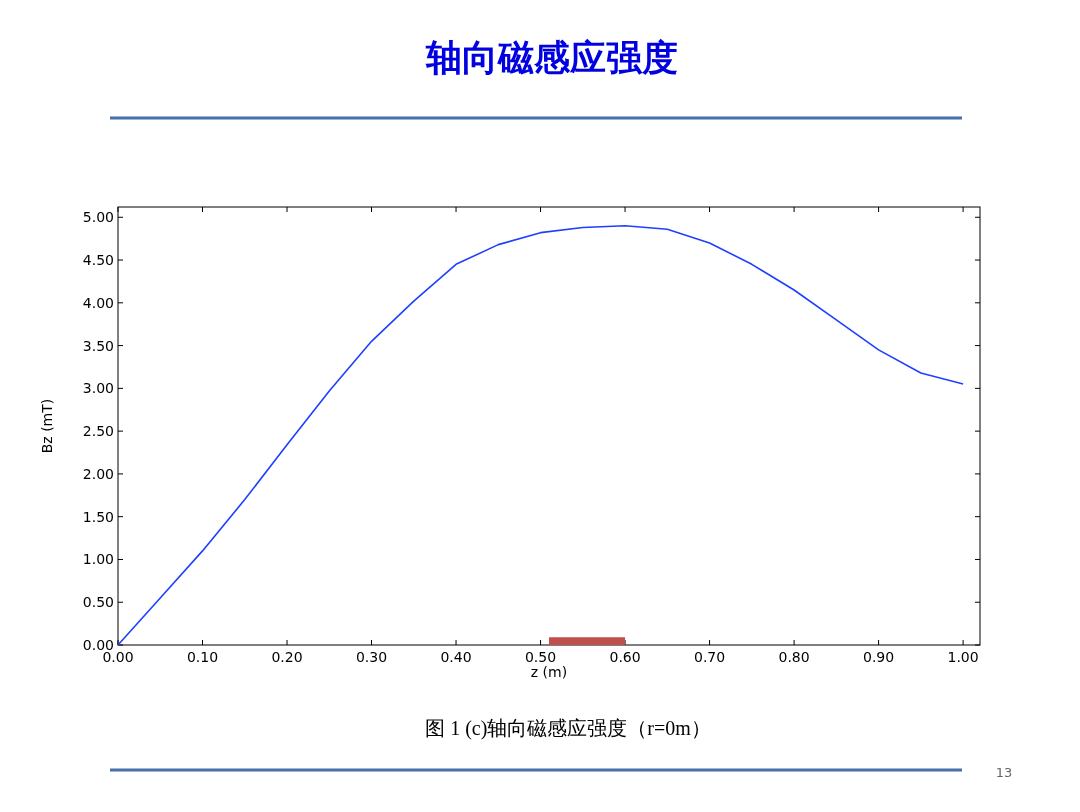 The width and height of the screenshot is (1080, 812). What do you see at coordinates (98, 602) in the screenshot?
I see `y-tick-label: 0.50` at bounding box center [98, 602].